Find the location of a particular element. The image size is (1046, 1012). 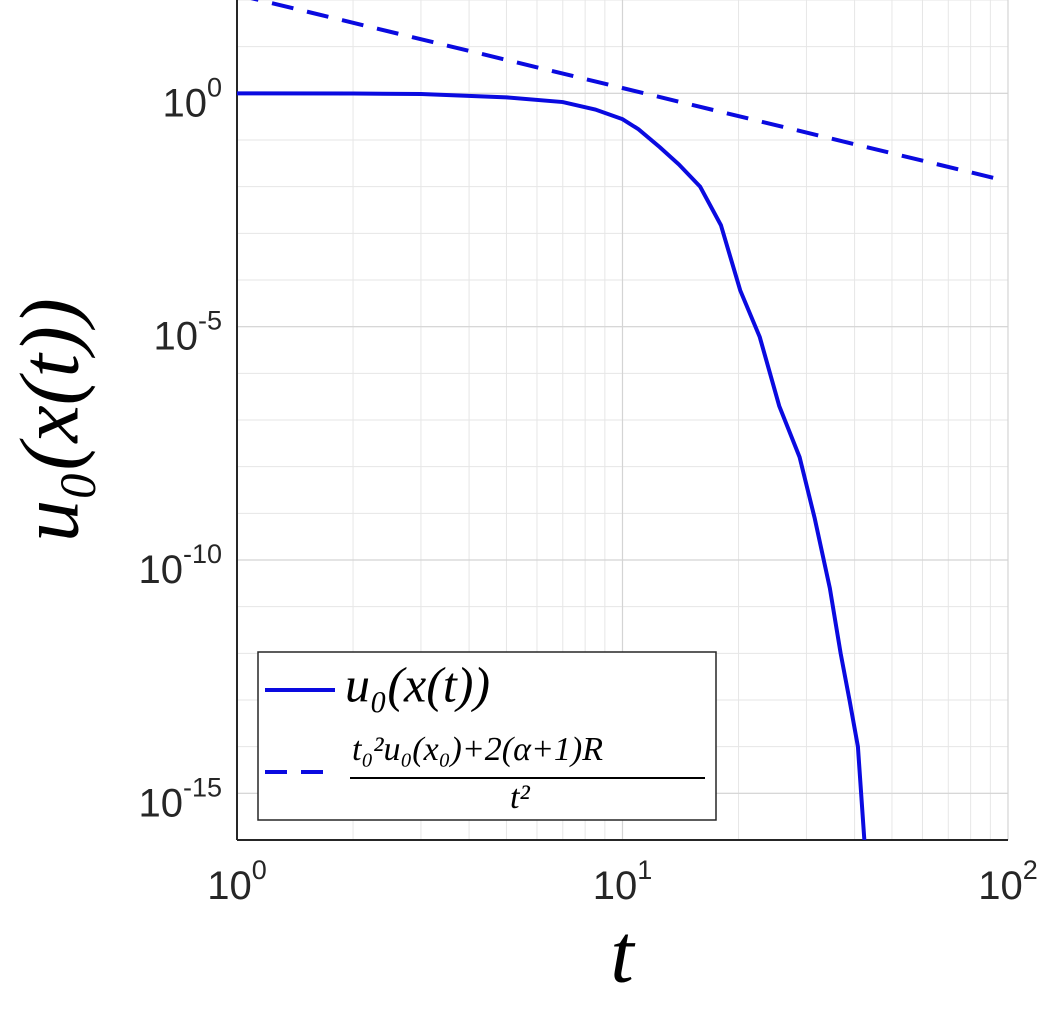

y-axis-label: u₀(x(t)) is located at coordinates (49, 420).